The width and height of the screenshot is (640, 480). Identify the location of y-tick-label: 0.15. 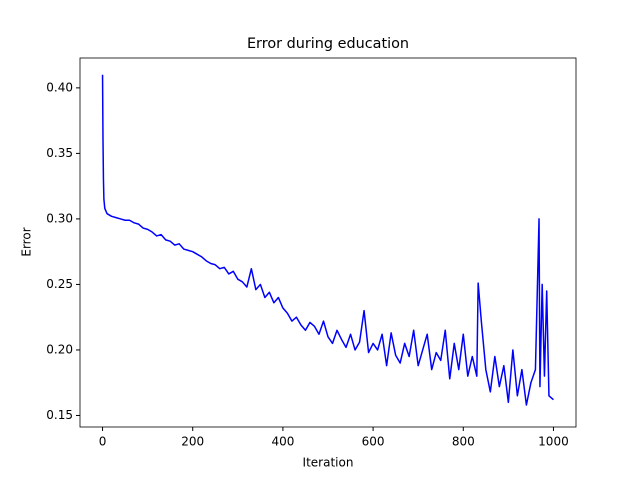
(59, 415).